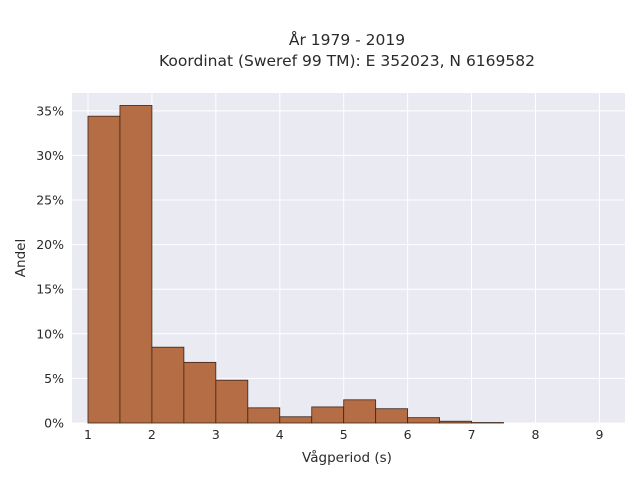 The image size is (640, 480). Describe the element at coordinates (536, 434) in the screenshot. I see `x-tick-label: 8` at that location.